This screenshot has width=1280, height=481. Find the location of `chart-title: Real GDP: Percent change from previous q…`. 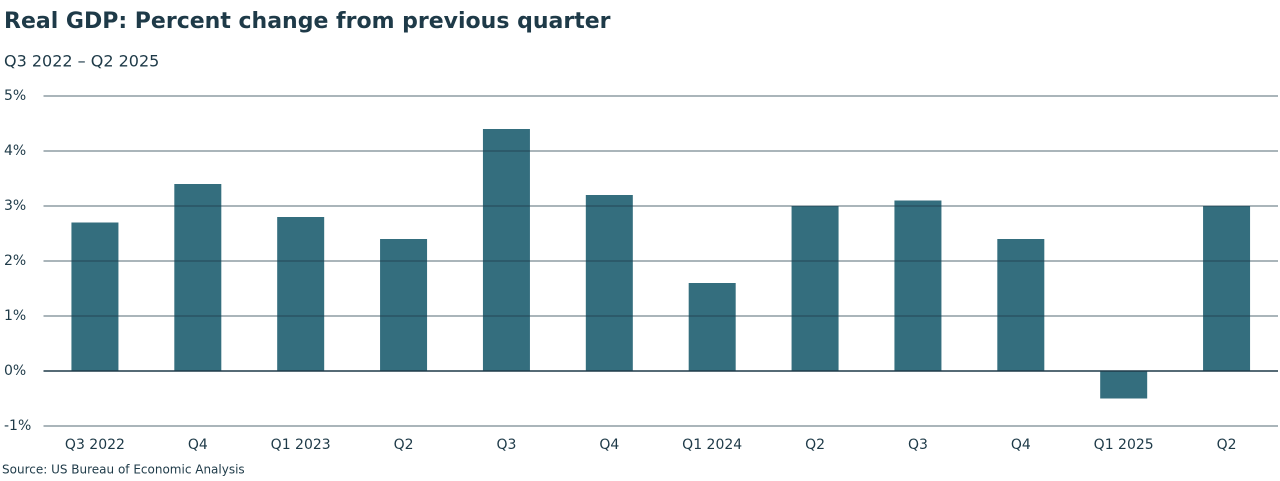

chart-title: Real GDP: Percent change from previous q… is located at coordinates (307, 21).